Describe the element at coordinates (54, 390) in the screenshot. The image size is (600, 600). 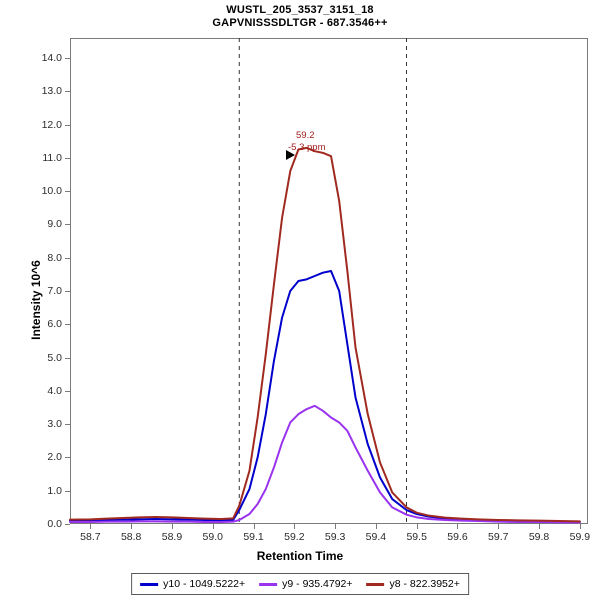
I see `y-axis-tick-label: 4.0` at that location.